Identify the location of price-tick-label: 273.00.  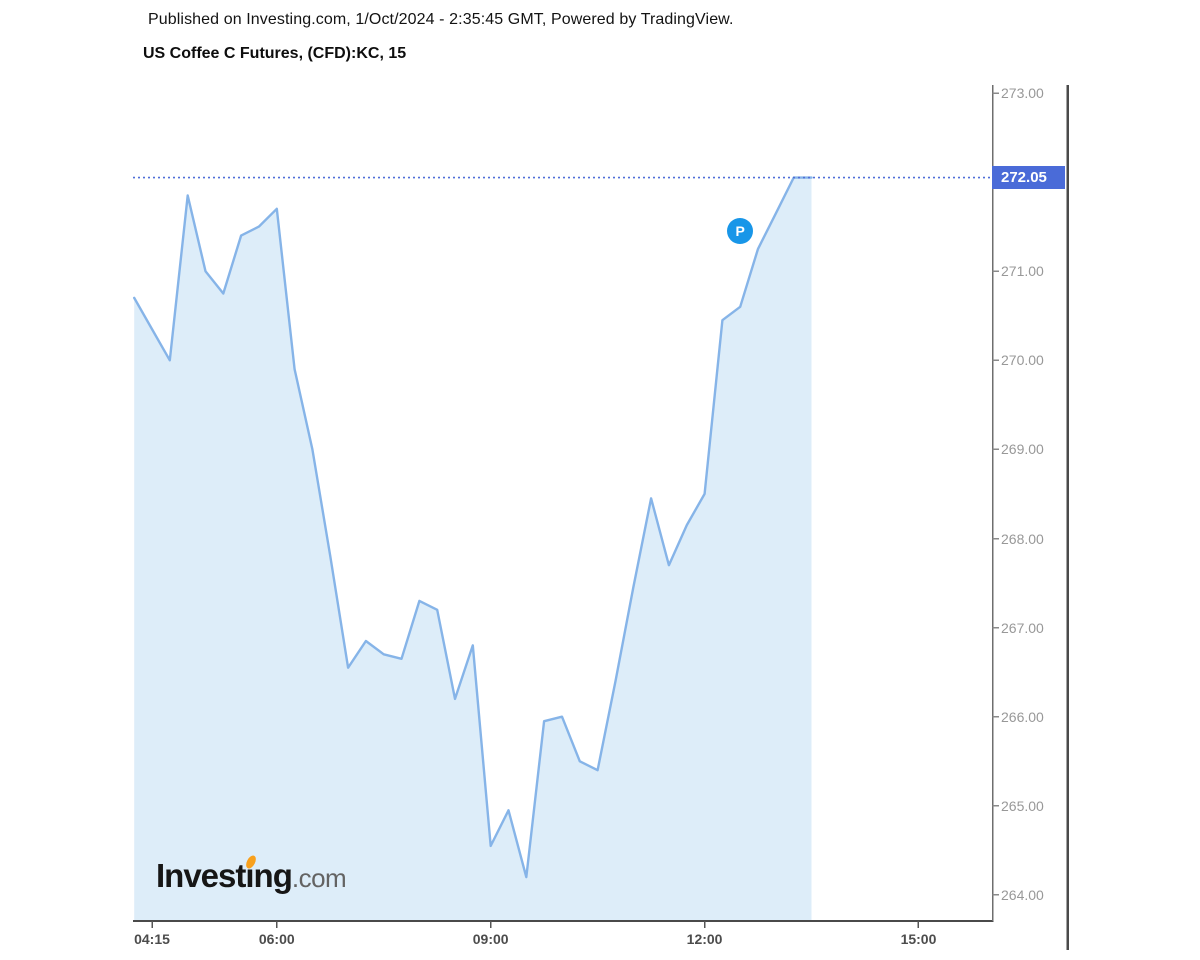
(1022, 93).